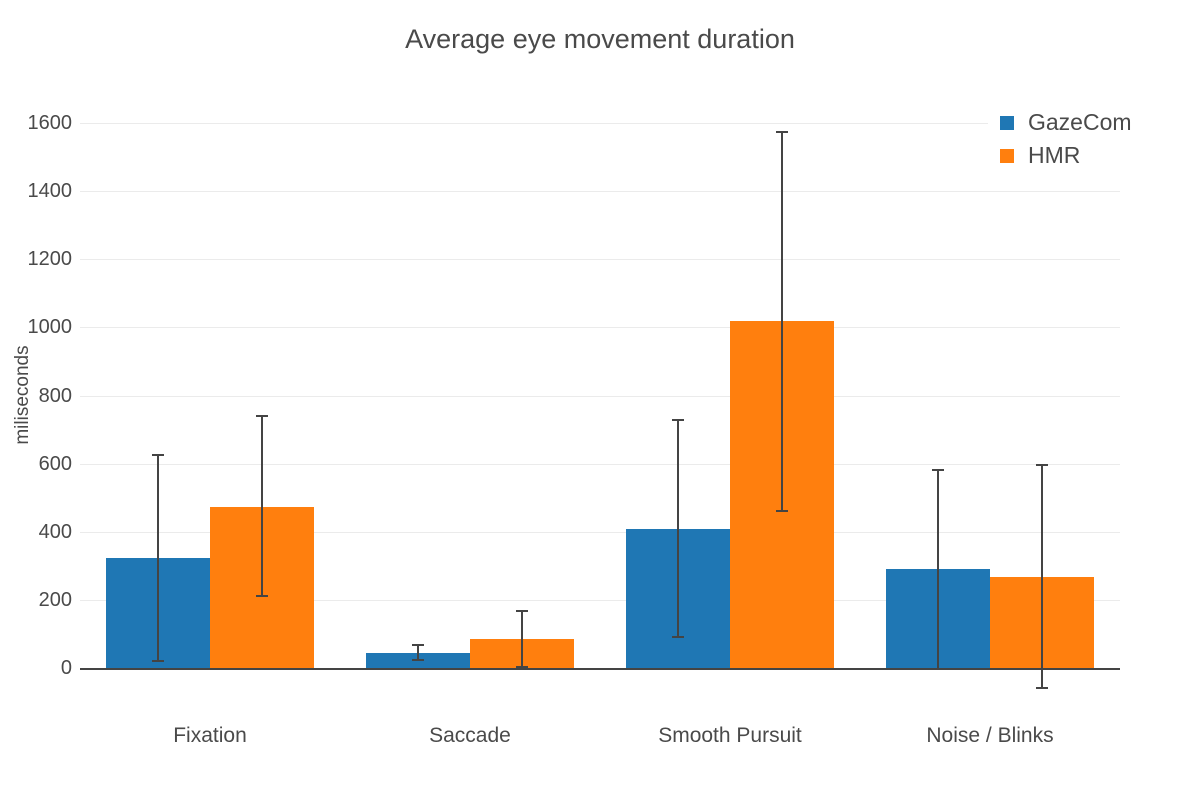 This screenshot has height=800, width=1200. I want to click on error-bar-gazecom-smooth-pursuit, so click(678, 529).